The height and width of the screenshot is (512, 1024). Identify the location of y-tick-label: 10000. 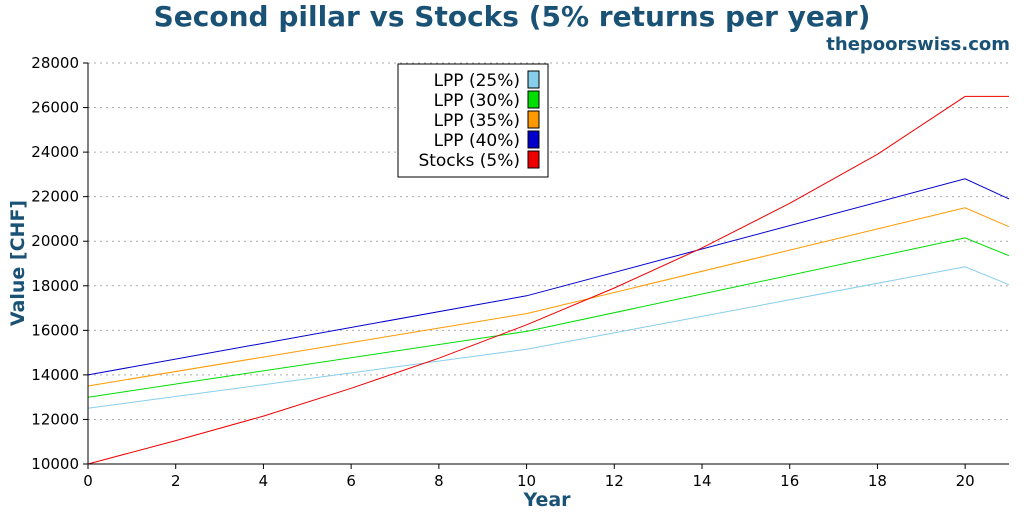
(55, 464).